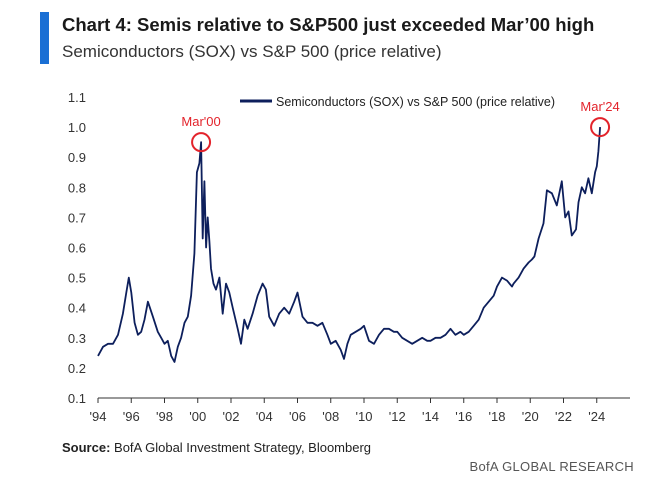 The image size is (672, 483). I want to click on x-tick-label: '14, so click(430, 416).